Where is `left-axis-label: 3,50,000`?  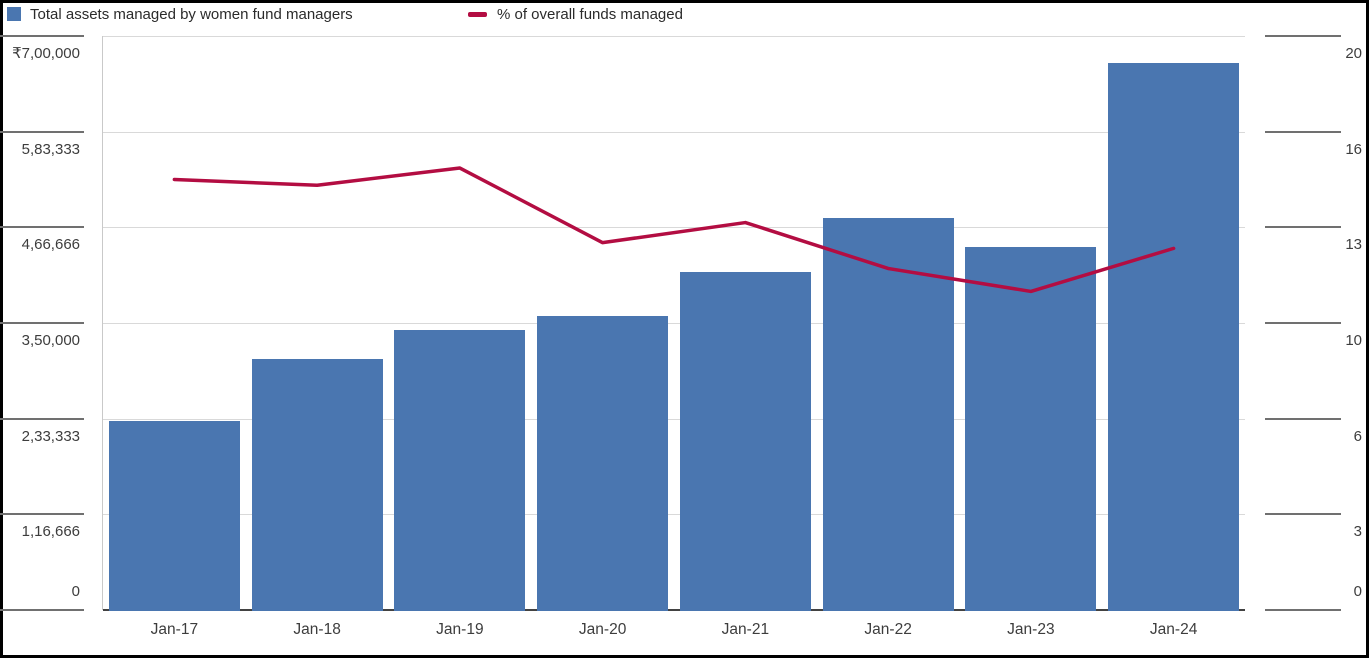
left-axis-label: 3,50,000 is located at coordinates (50, 340).